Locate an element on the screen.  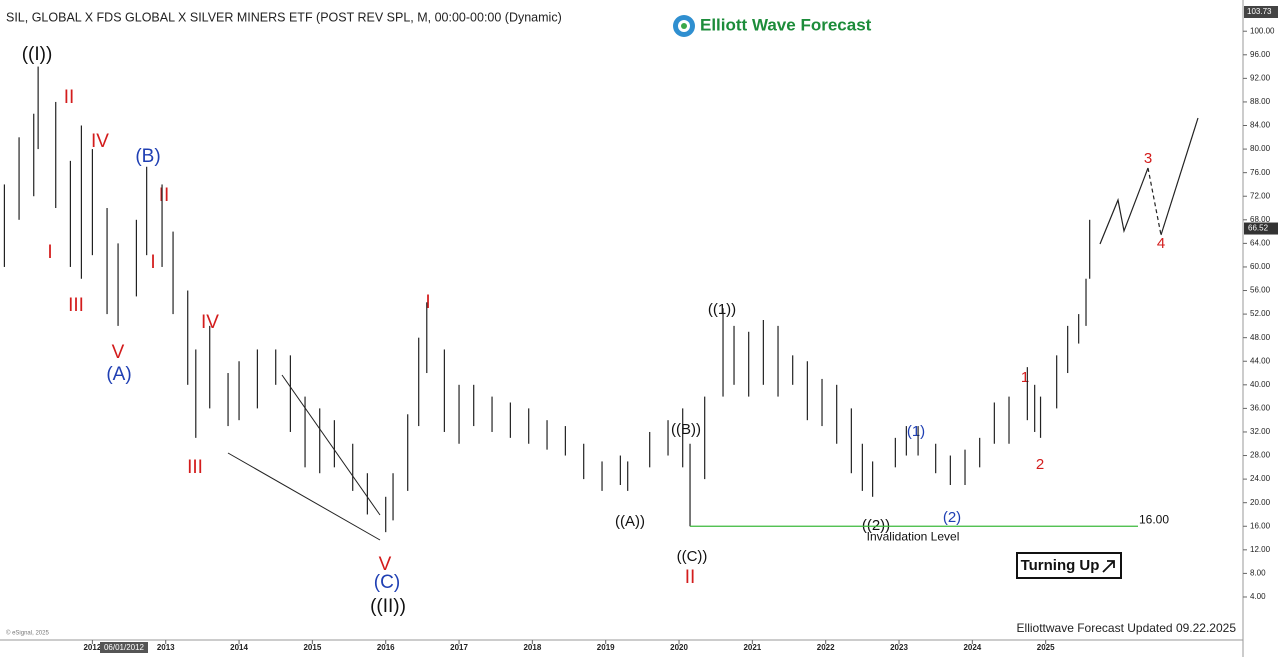
projection is located at coordinates (1149, 181).